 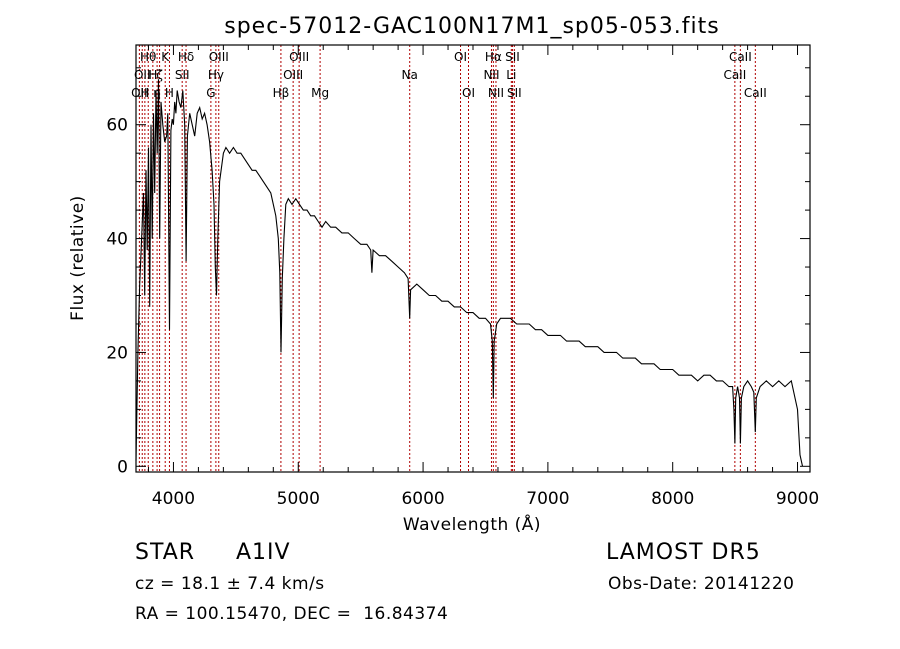 What do you see at coordinates (292, 614) in the screenshot?
I see `sky-coordinates: RA = 100.15470, DEC = 16.84374` at bounding box center [292, 614].